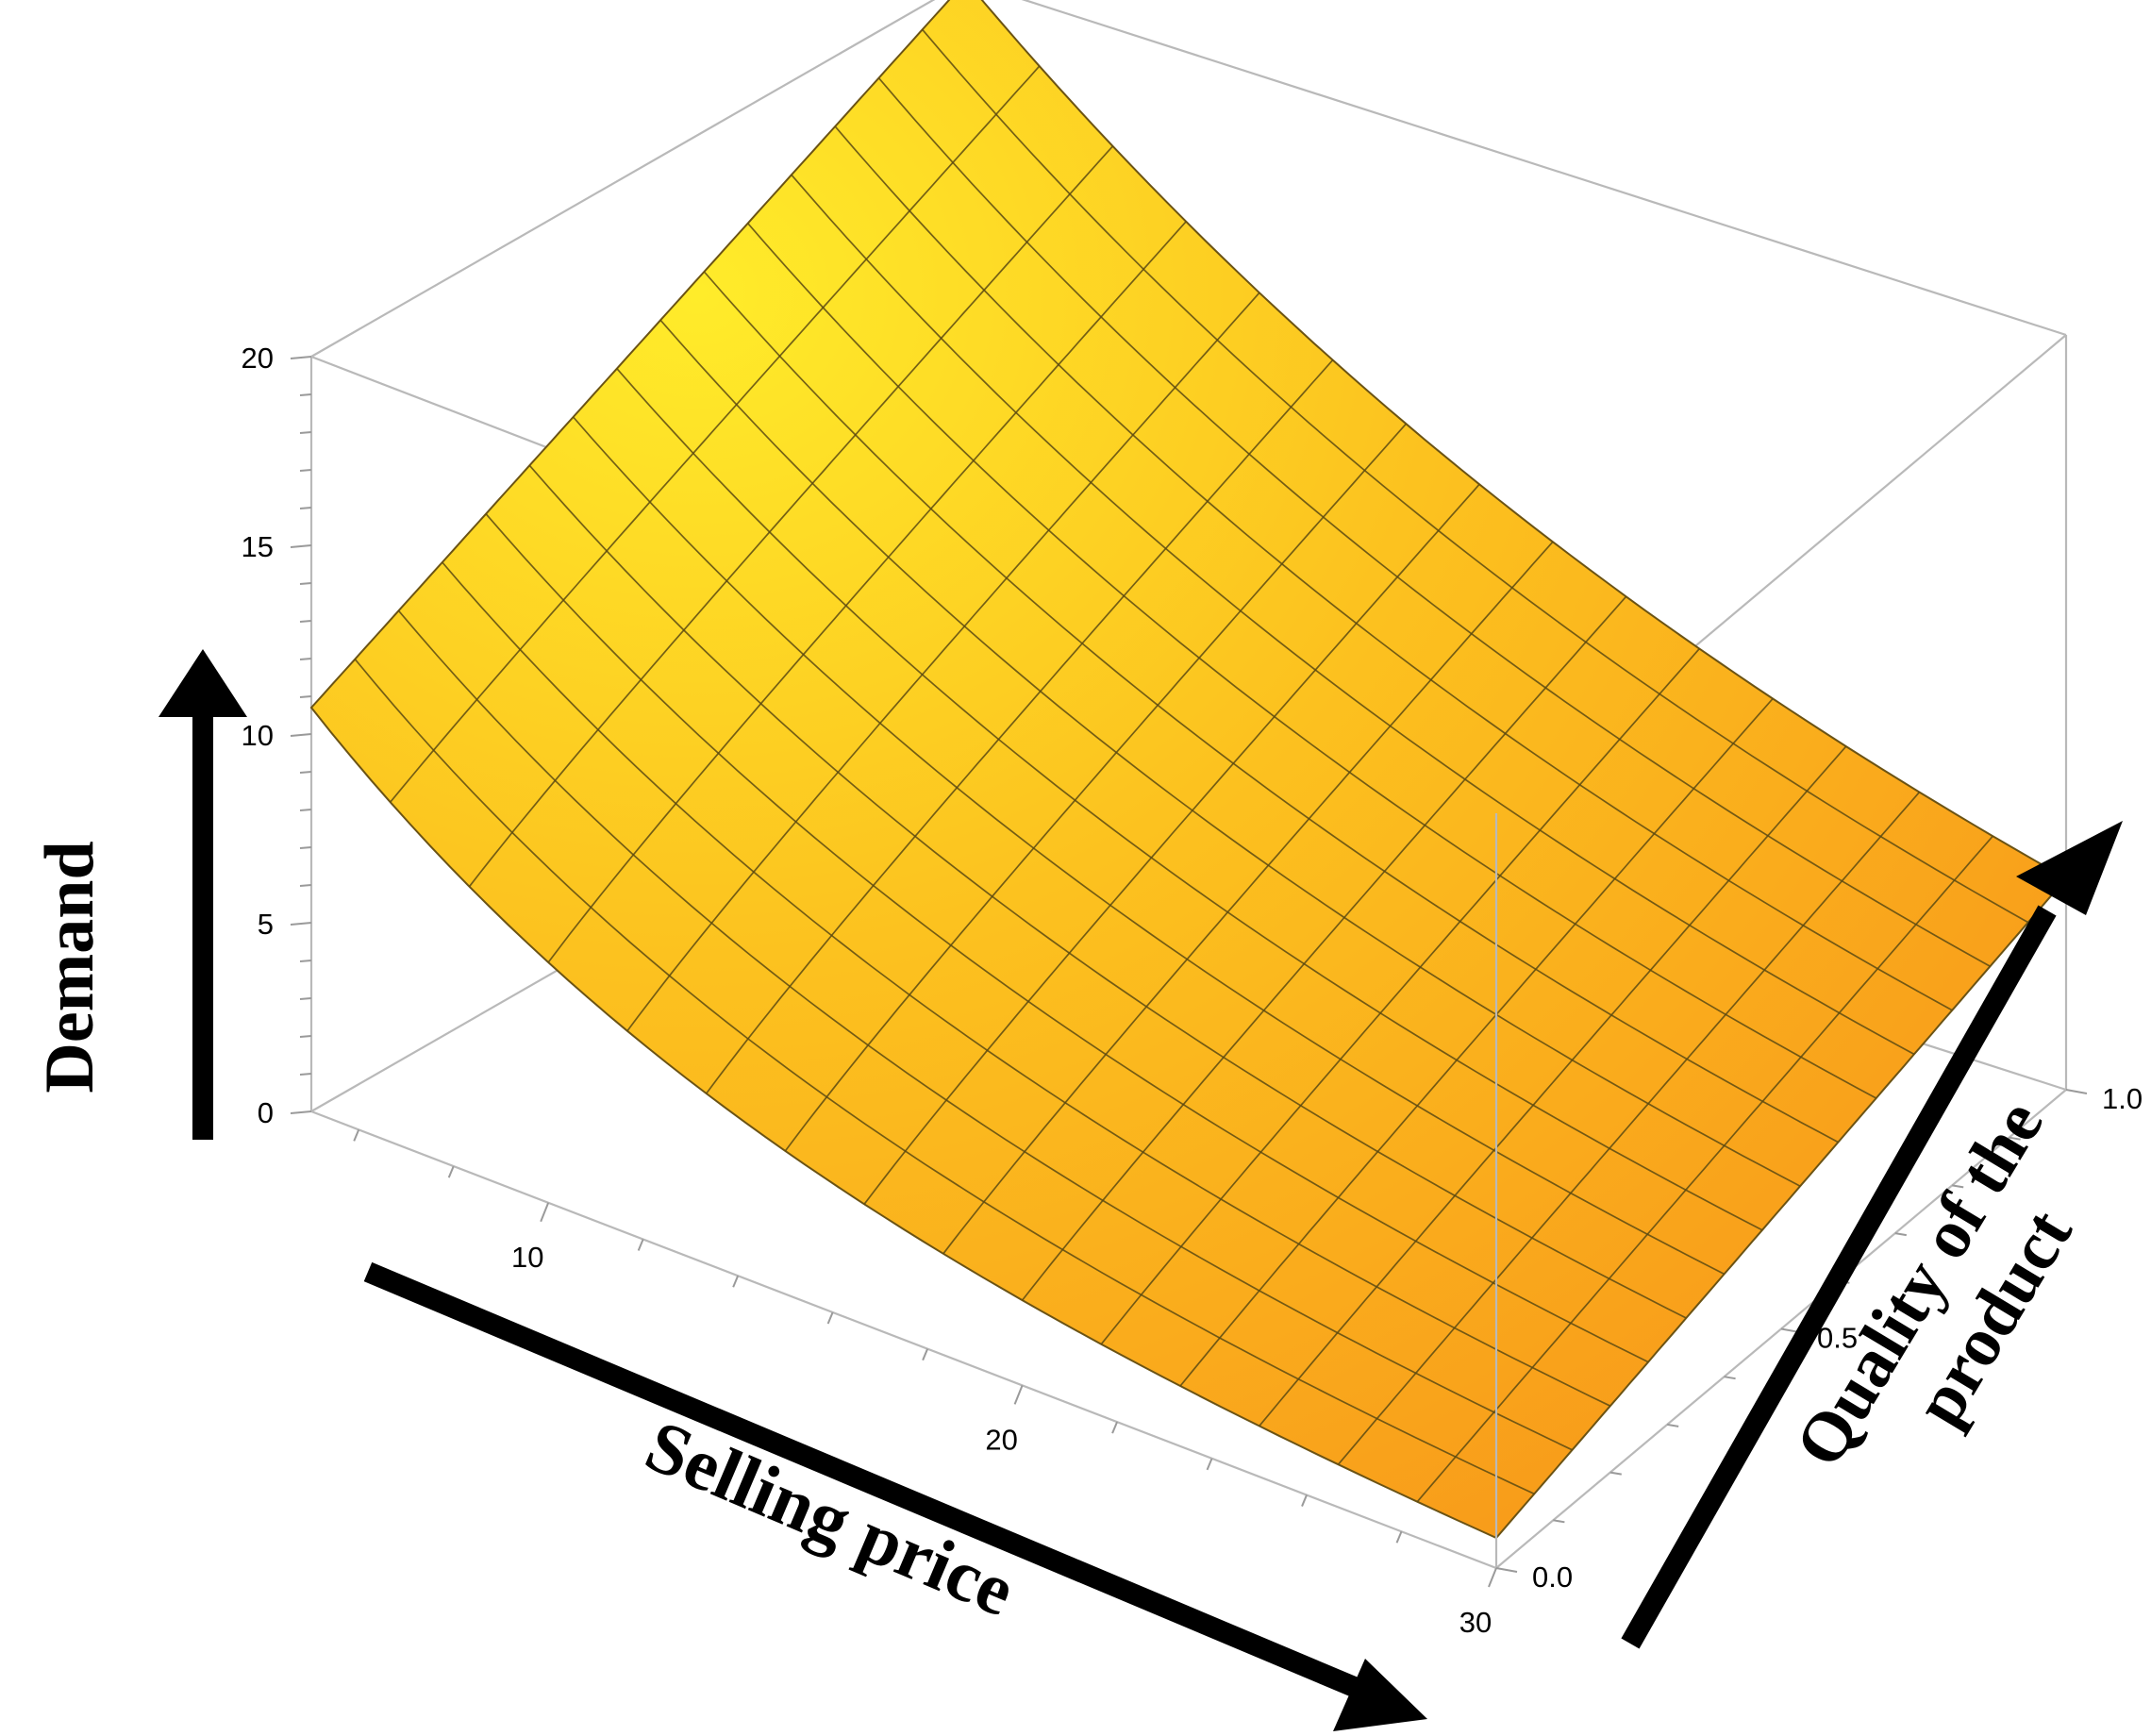  What do you see at coordinates (2122, 1098) in the screenshot?
I see `y-tick-label-2: 1.0` at bounding box center [2122, 1098].